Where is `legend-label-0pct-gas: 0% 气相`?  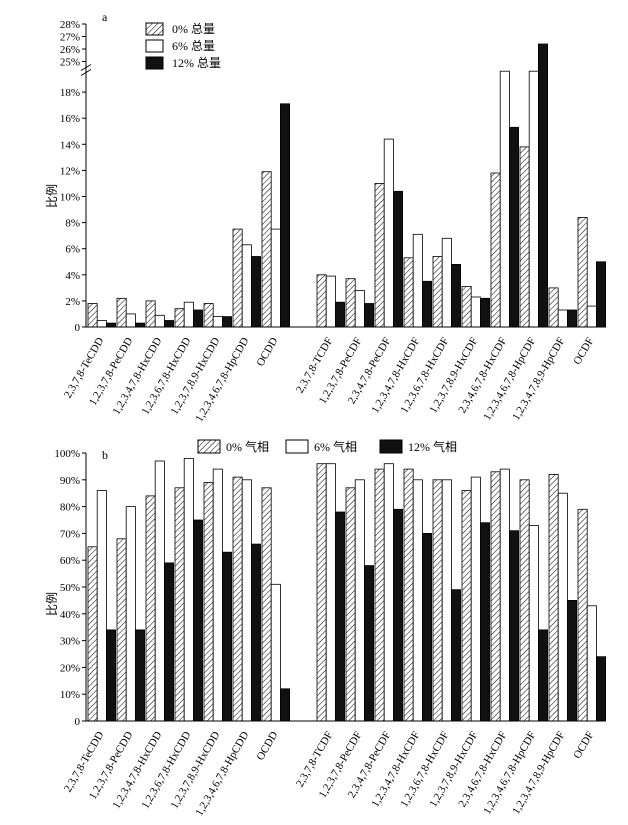
legend-label-0pct-gas: 0% 气相 is located at coordinates (247, 446).